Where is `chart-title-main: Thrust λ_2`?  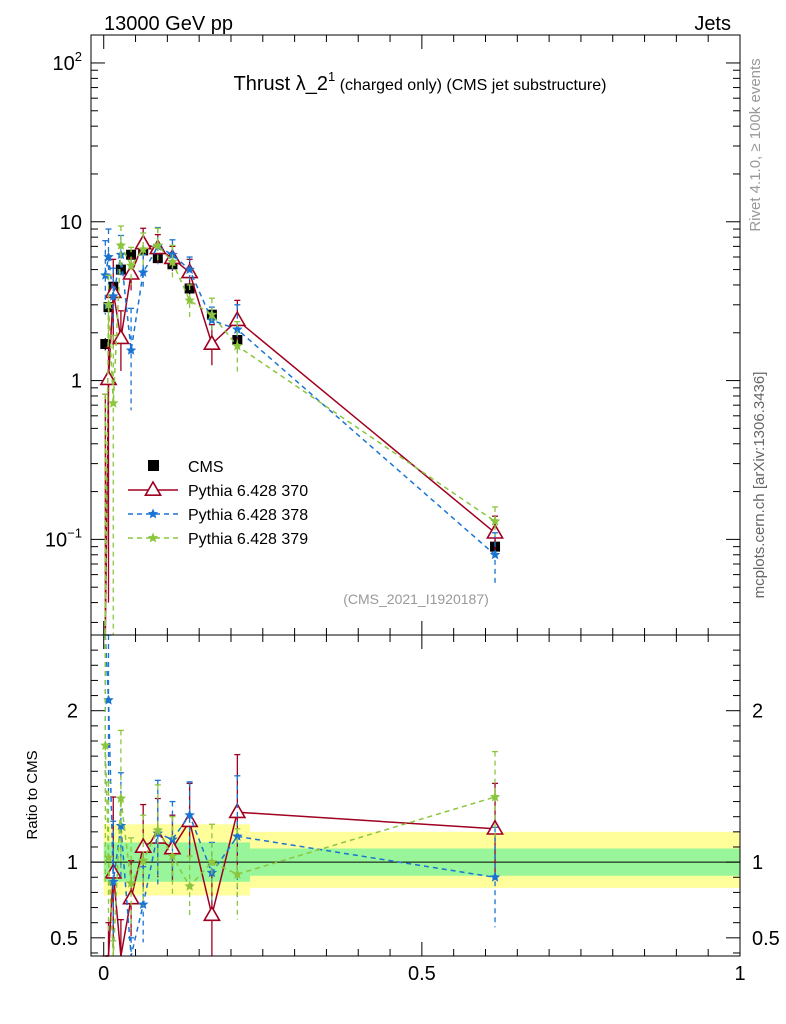
chart-title-main: Thrust λ_2 is located at coordinates (281, 84).